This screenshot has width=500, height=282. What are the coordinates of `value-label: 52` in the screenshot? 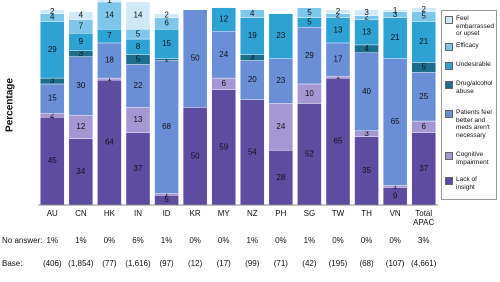 It's located at (309, 153).